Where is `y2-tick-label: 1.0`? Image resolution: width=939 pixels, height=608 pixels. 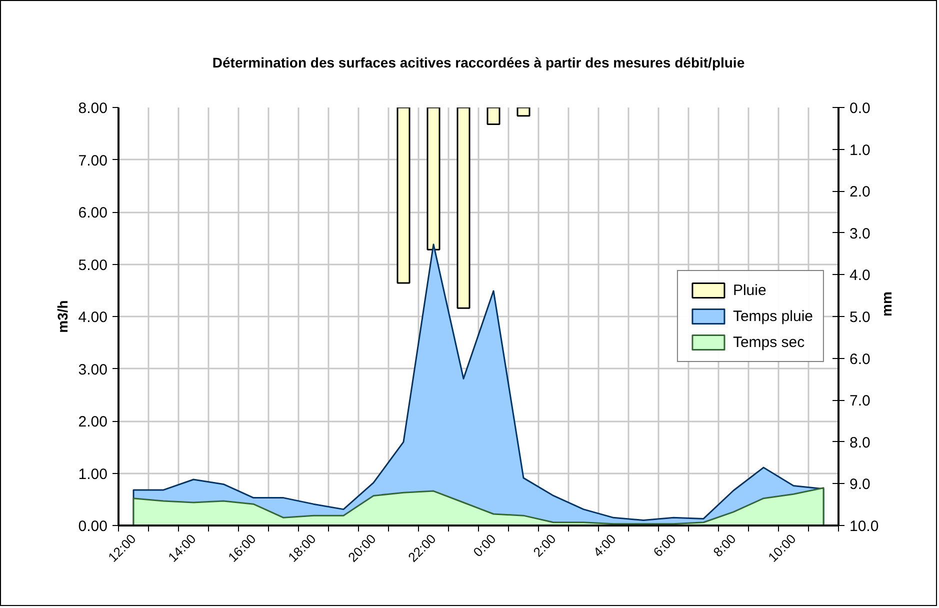 y2-tick-label: 1.0 is located at coordinates (860, 150).